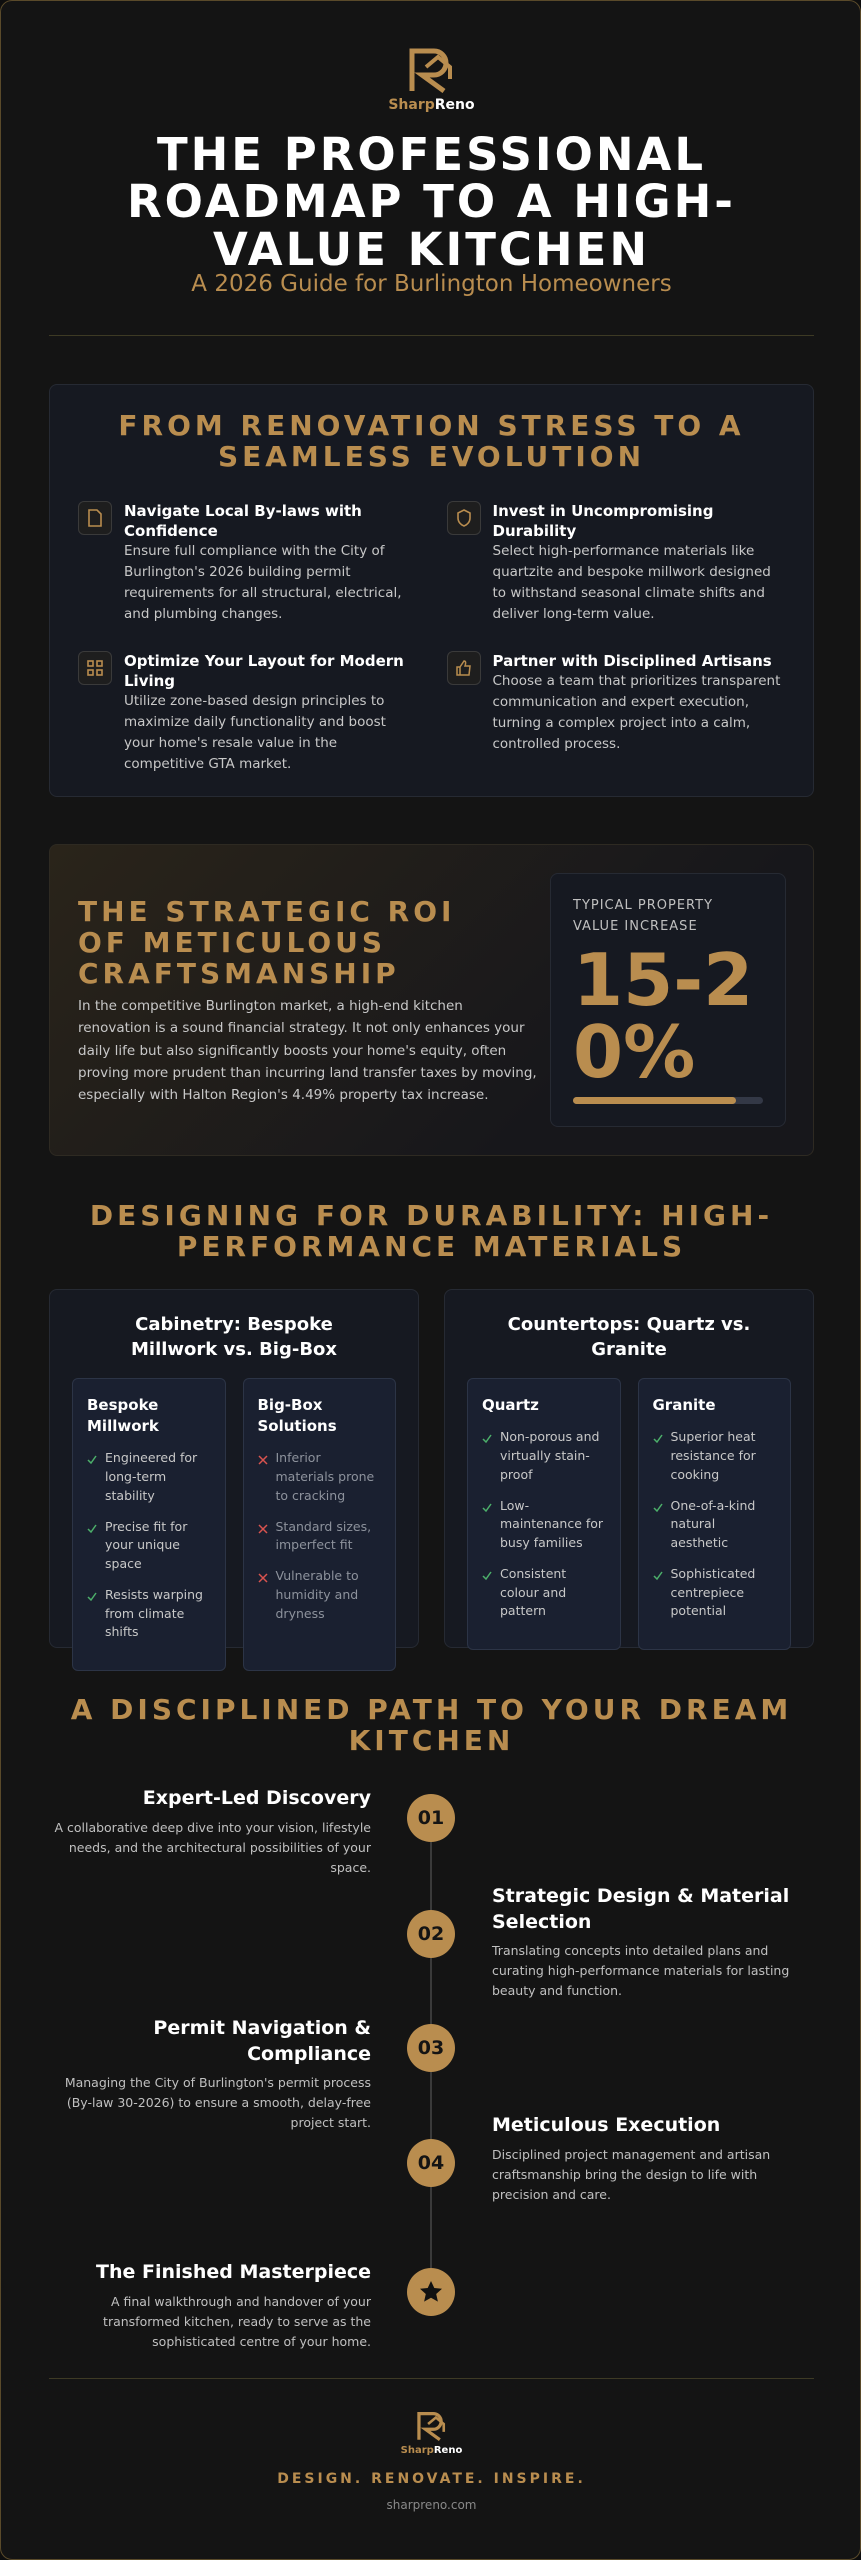 The height and width of the screenshot is (2560, 861). Describe the element at coordinates (431, 2163) in the screenshot. I see `step-marker: 04` at that location.